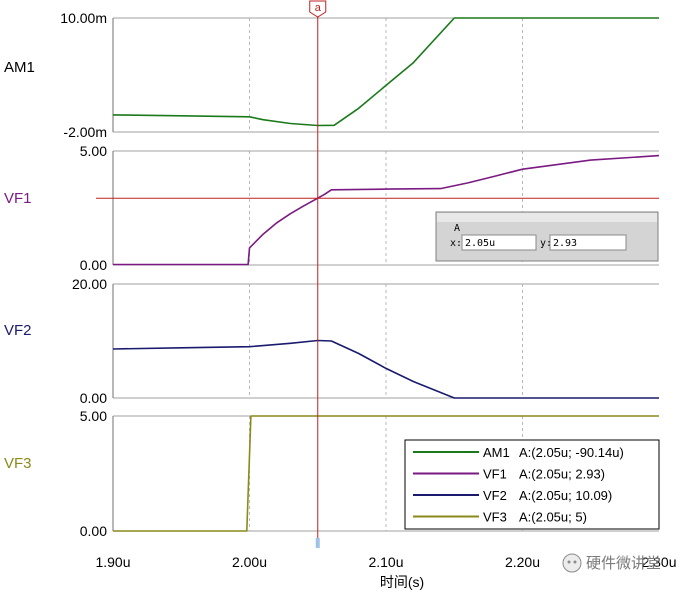 The height and width of the screenshot is (594, 694). Describe the element at coordinates (85, 132) in the screenshot. I see `y-tick-label-bottom-am1: -2.00m` at that location.